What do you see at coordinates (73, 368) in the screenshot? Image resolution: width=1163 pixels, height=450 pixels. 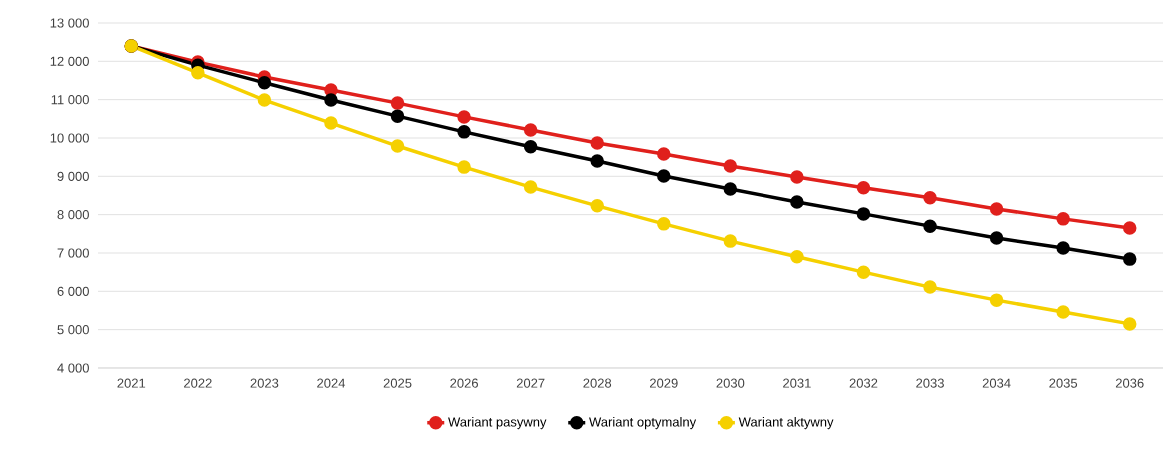 I see `y-tick-label: 4 000` at bounding box center [73, 368].